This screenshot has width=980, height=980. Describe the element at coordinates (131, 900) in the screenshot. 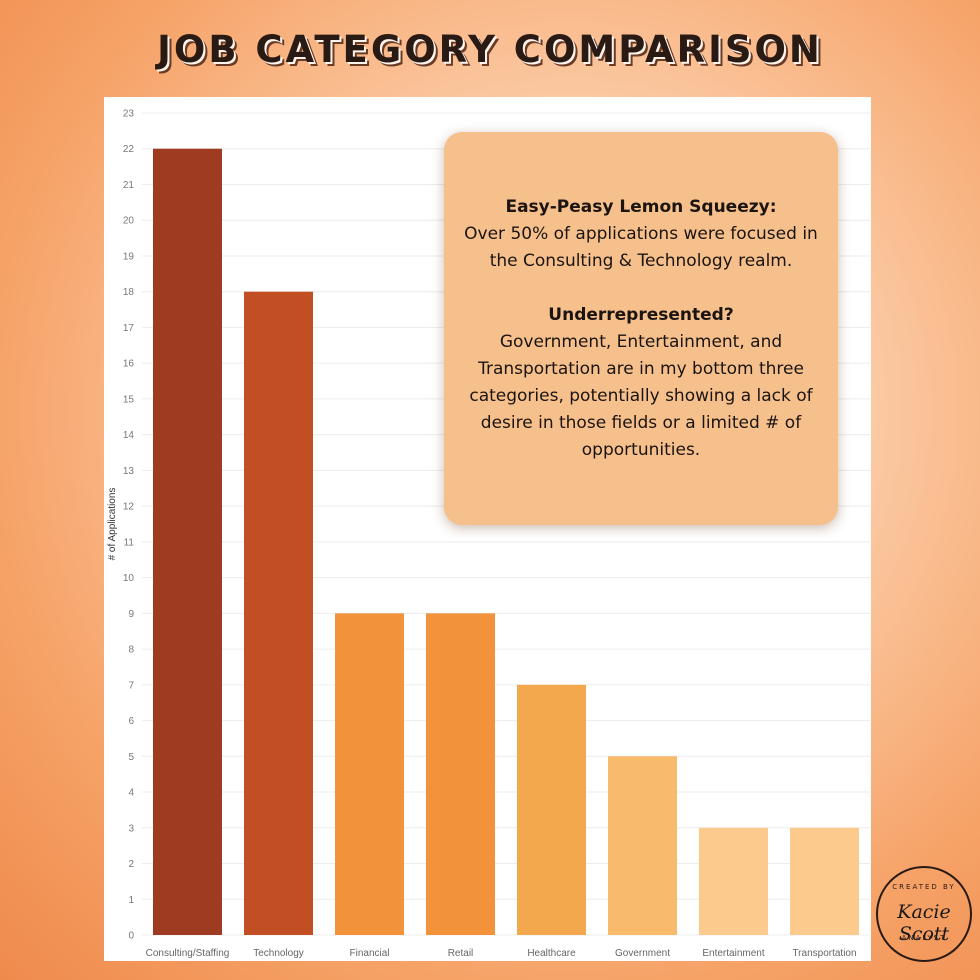

I see `y-tick-label: 1` at that location.